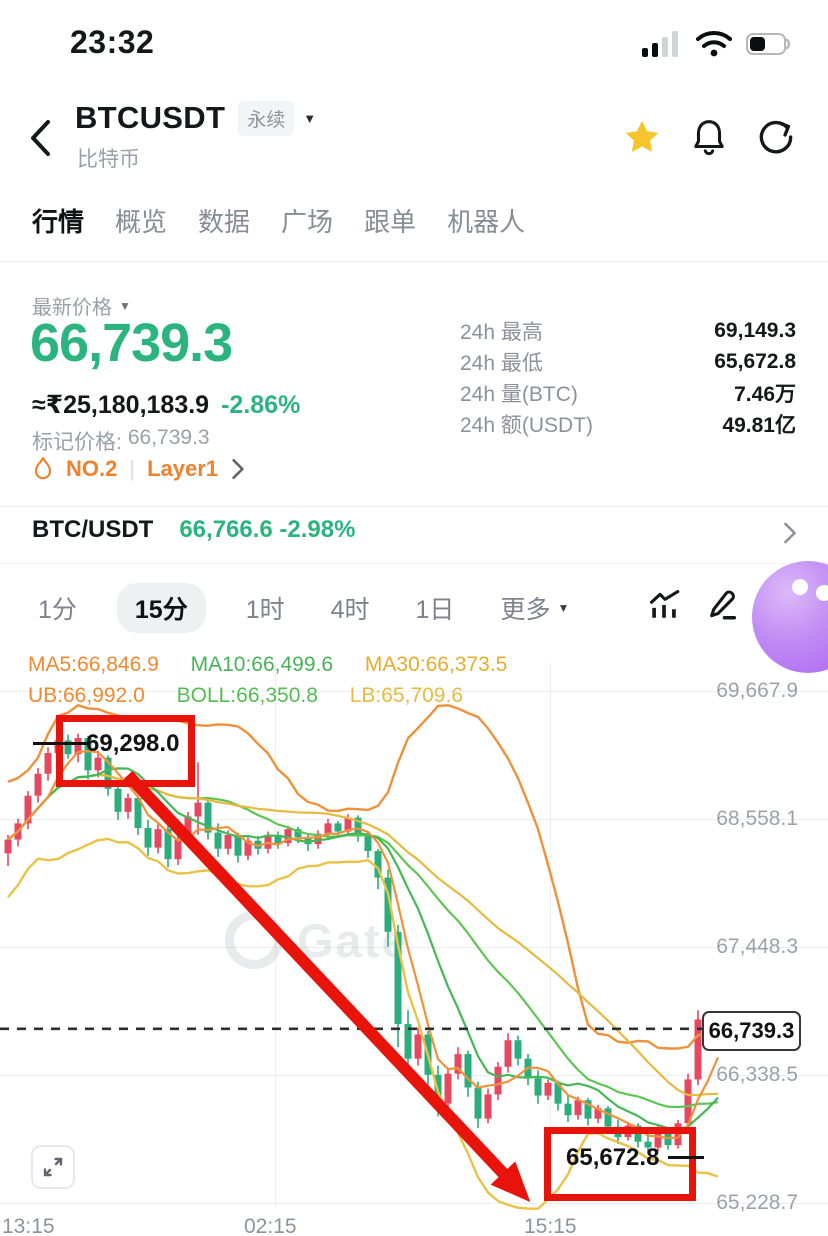  I want to click on category-badge: Layer1, so click(183, 468).